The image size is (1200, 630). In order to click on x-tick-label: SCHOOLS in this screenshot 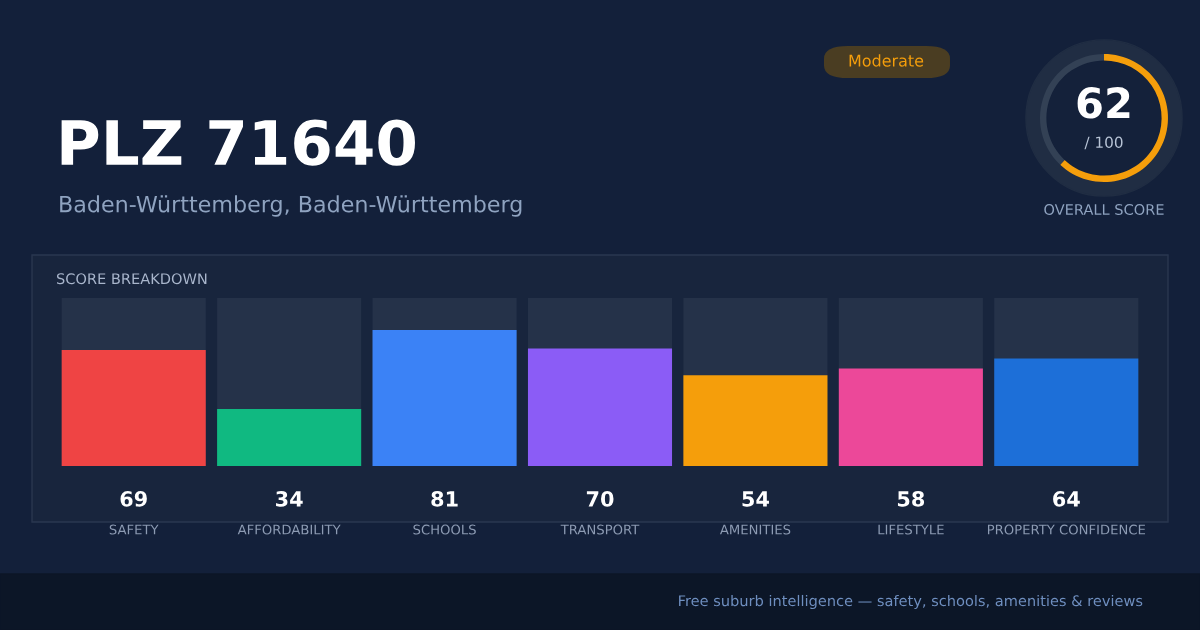, I will do `click(444, 529)`.